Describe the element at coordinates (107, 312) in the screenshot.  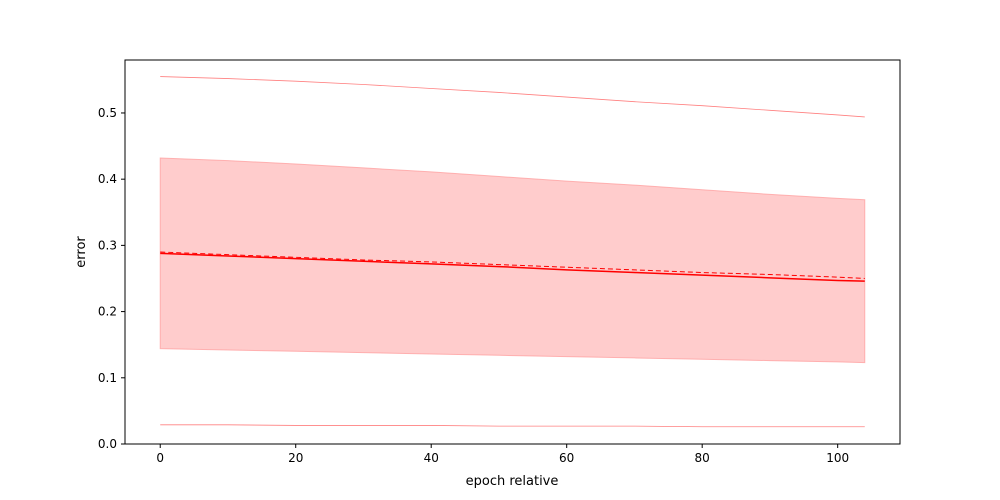
I see `y-tick-label: 0.2` at that location.